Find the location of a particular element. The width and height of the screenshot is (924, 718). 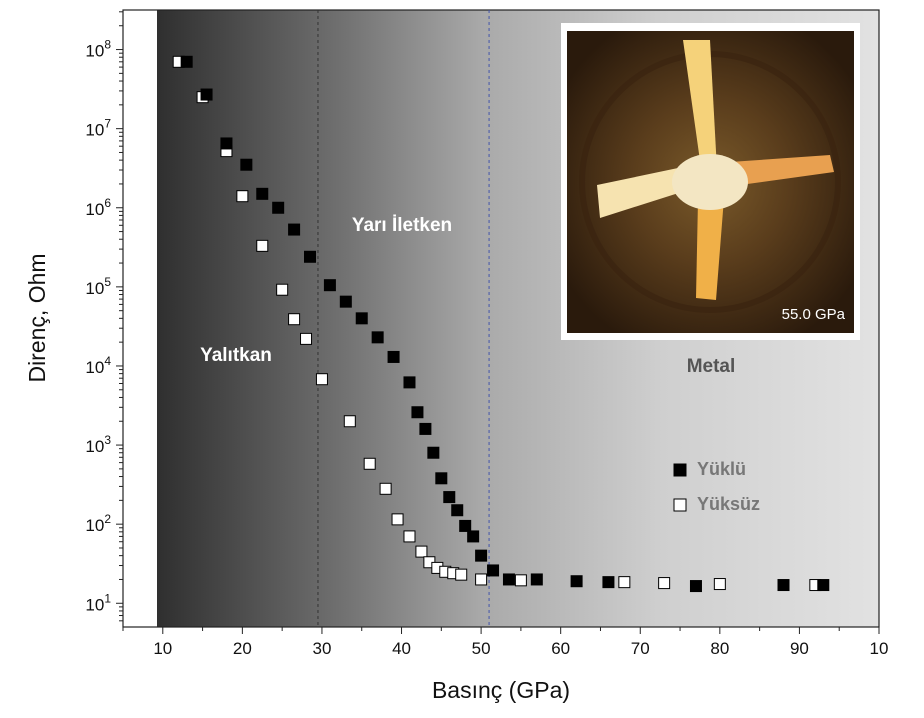

x-tick-label: 60 is located at coordinates (560, 648).